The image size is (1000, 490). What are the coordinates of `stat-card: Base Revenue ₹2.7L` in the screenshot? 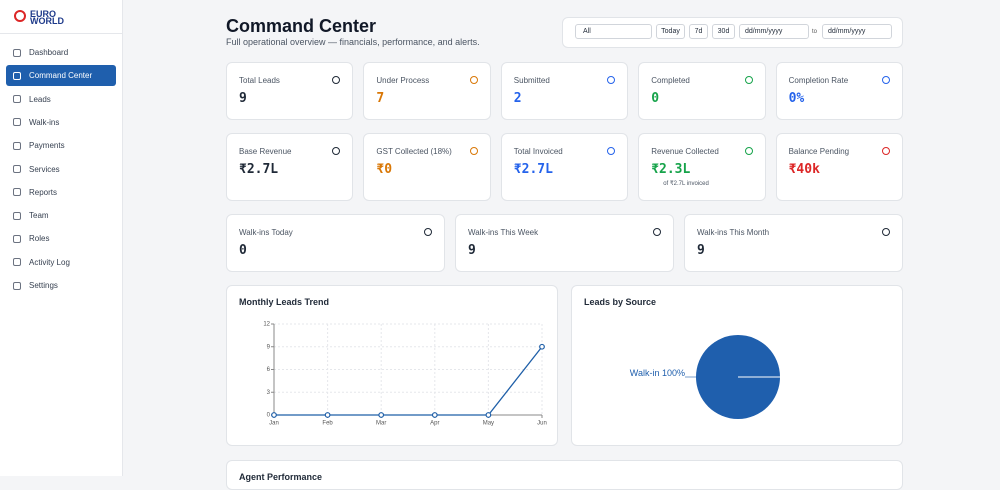 It's located at (290, 167).